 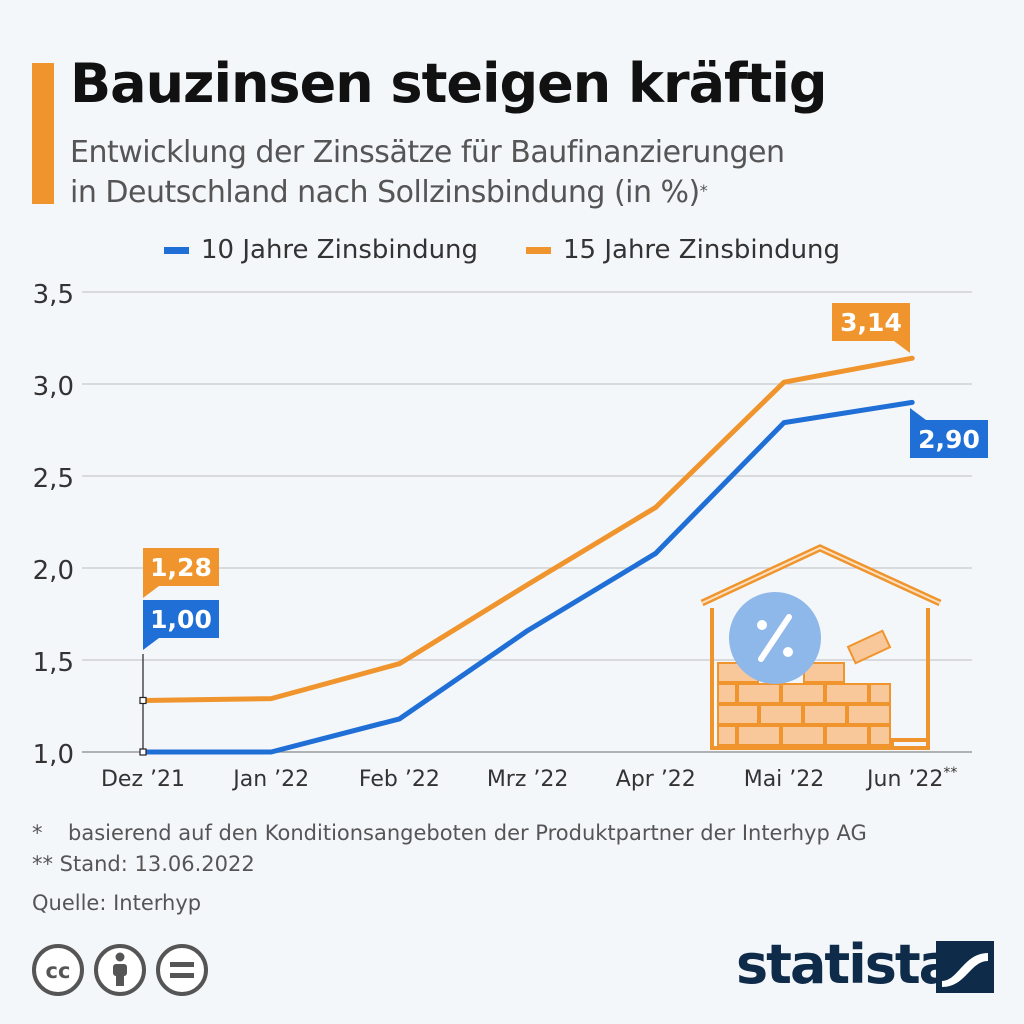 What do you see at coordinates (869, 647) in the screenshot?
I see `falling-brick` at bounding box center [869, 647].